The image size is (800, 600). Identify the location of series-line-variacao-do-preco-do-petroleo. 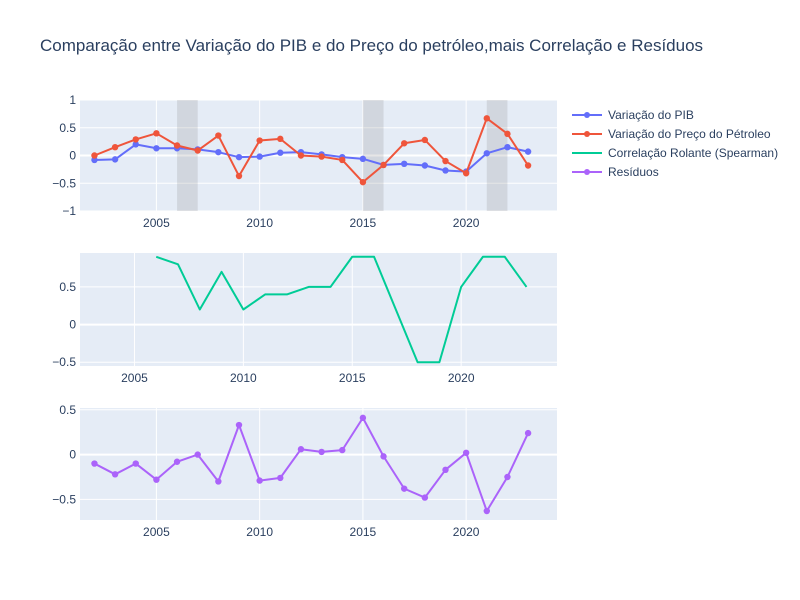
(311, 150).